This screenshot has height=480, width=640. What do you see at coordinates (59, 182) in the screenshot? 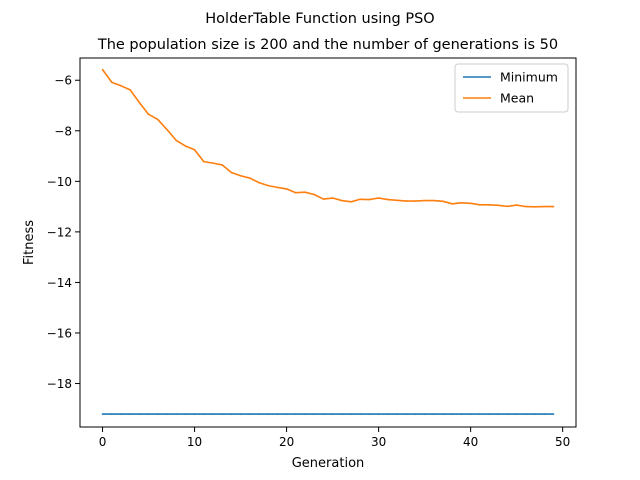
I see `y-tick-label: −10` at bounding box center [59, 182].